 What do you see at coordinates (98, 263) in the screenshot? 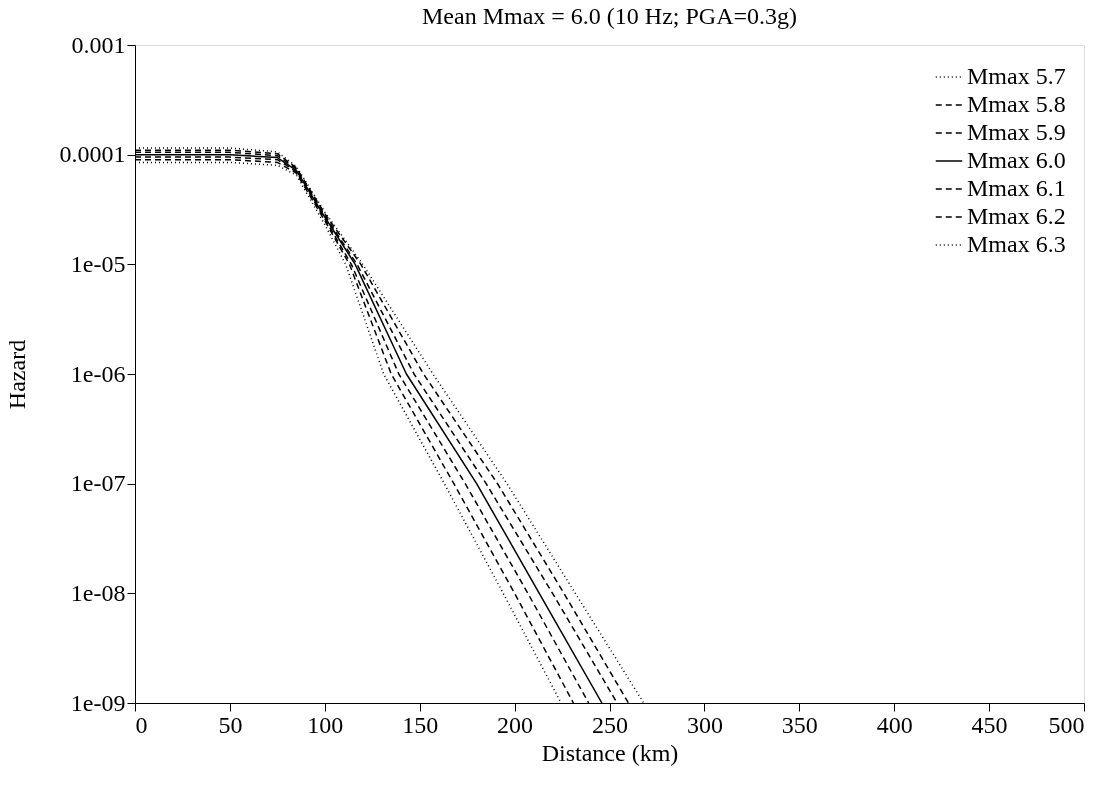
I see `y-tick-label: 1e-05` at bounding box center [98, 263].